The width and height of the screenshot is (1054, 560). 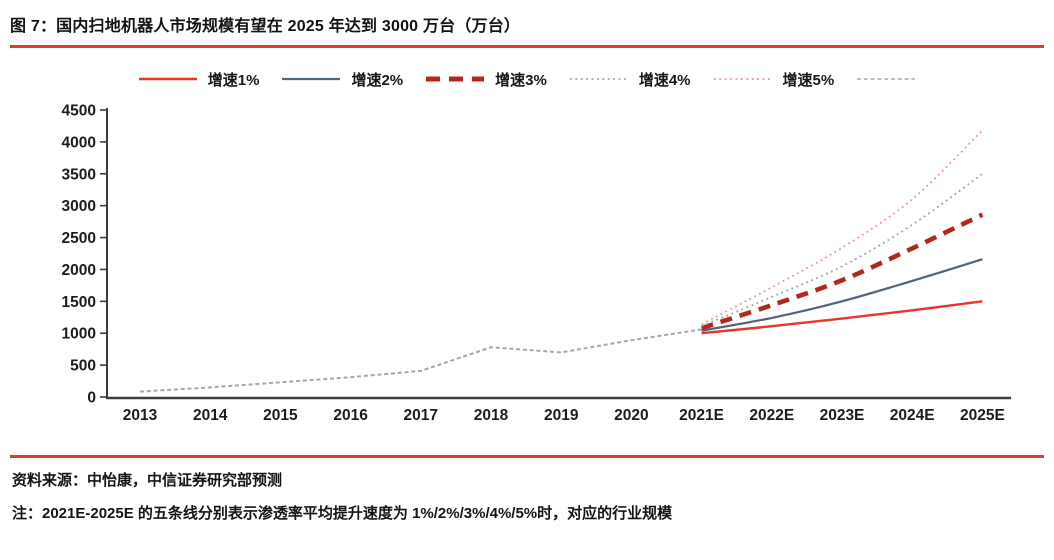 I want to click on legend-label: 增速3%, so click(x=521, y=80).